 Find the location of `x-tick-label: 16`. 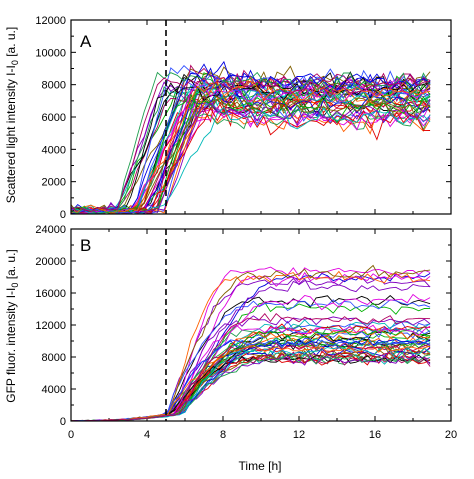

x-tick-label: 16 is located at coordinates (375, 435).